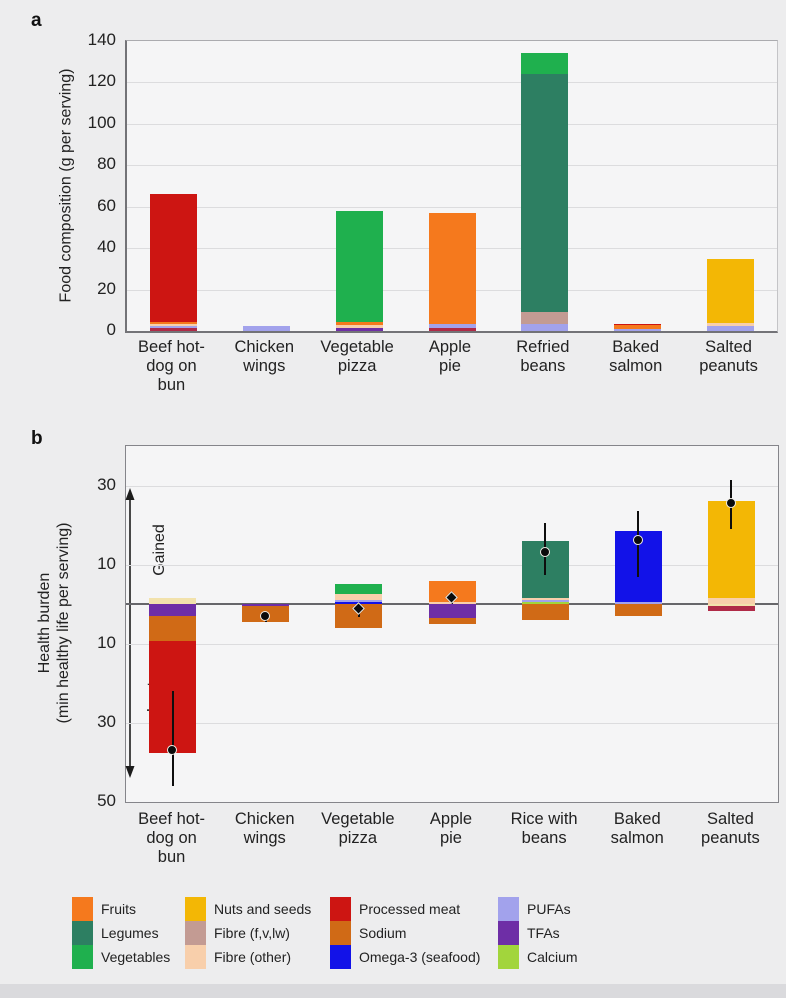 The height and width of the screenshot is (998, 786). I want to click on legend-swatch-processed-meat, so click(340, 909).